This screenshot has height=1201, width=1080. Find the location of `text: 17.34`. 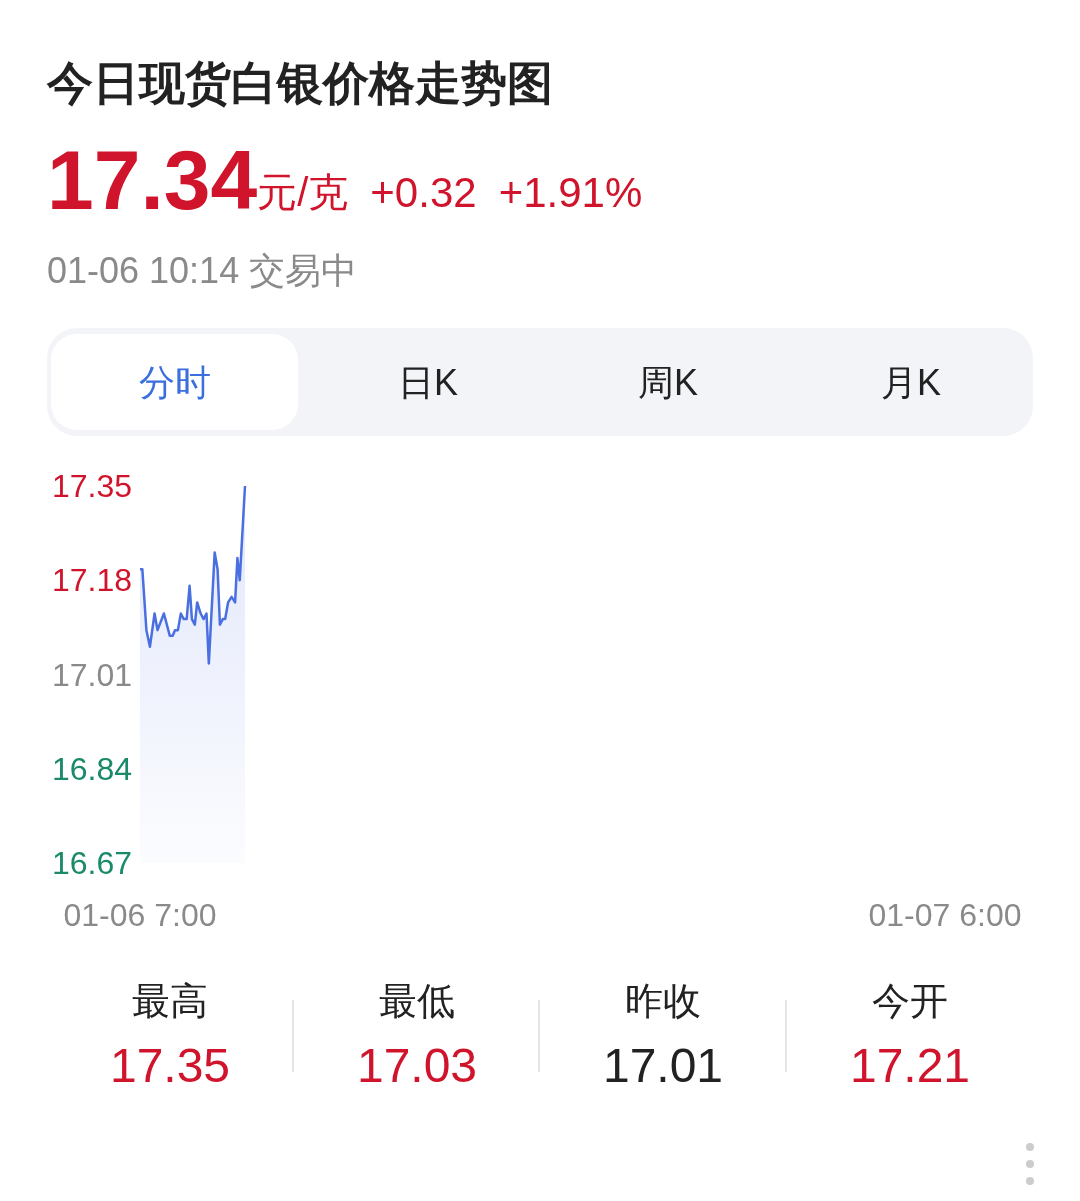

text: 17.34 is located at coordinates (152, 180).